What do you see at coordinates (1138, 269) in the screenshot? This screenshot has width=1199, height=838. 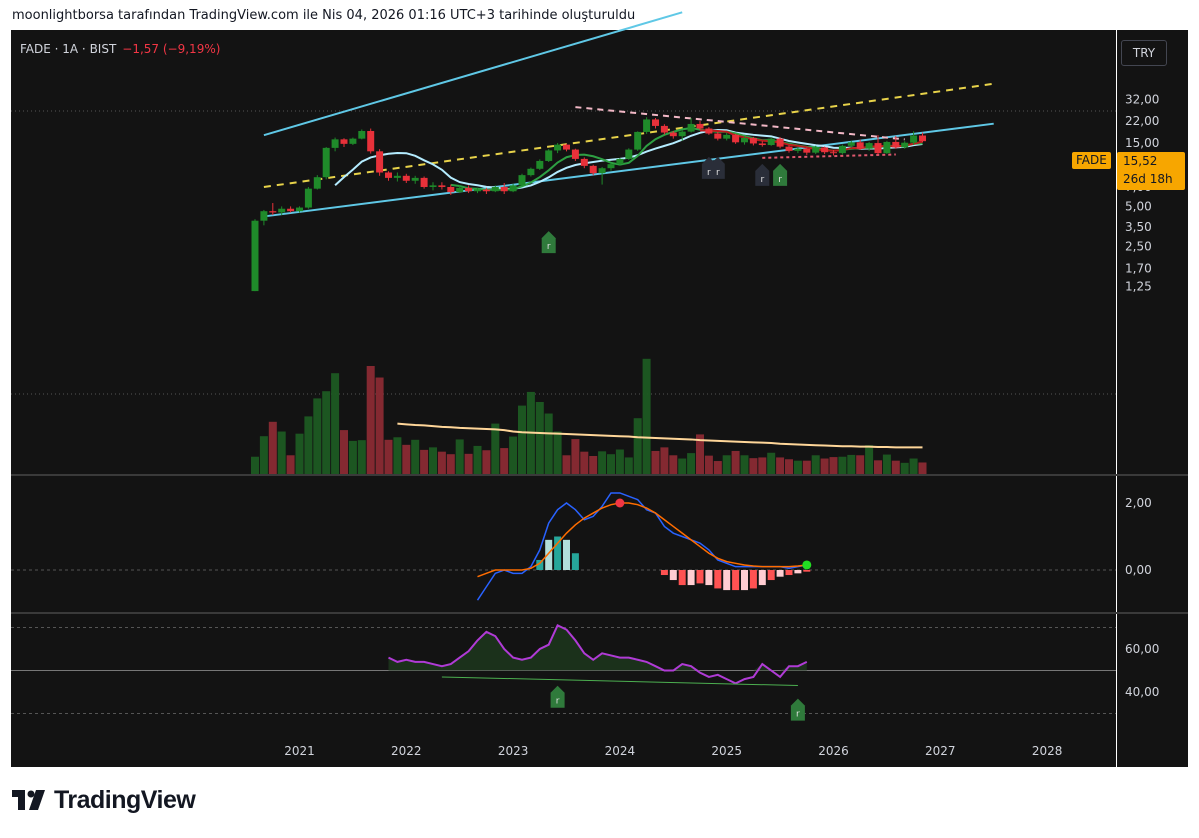 I see `price-axis-tick: 1,70` at bounding box center [1138, 269].